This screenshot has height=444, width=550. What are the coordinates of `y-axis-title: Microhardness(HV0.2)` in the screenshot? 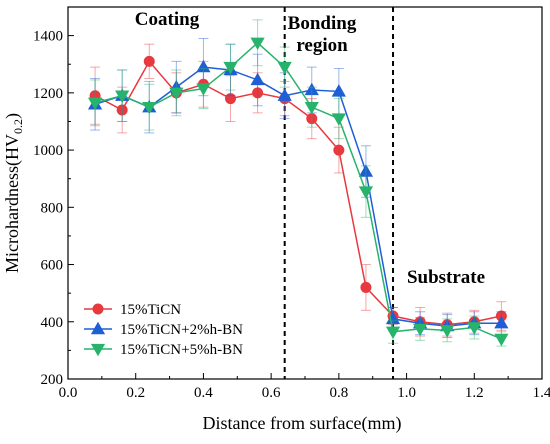 It's located at (13, 193).